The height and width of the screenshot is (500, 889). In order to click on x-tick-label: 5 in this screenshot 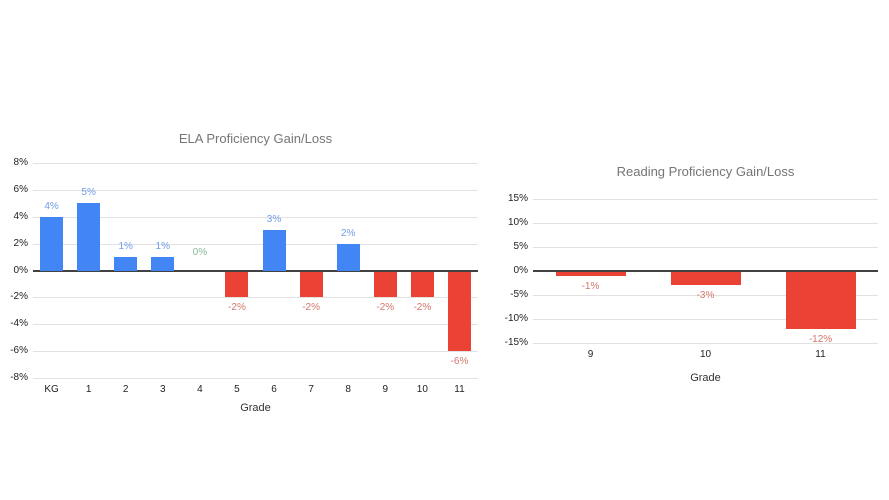, I will do `click(237, 389)`.